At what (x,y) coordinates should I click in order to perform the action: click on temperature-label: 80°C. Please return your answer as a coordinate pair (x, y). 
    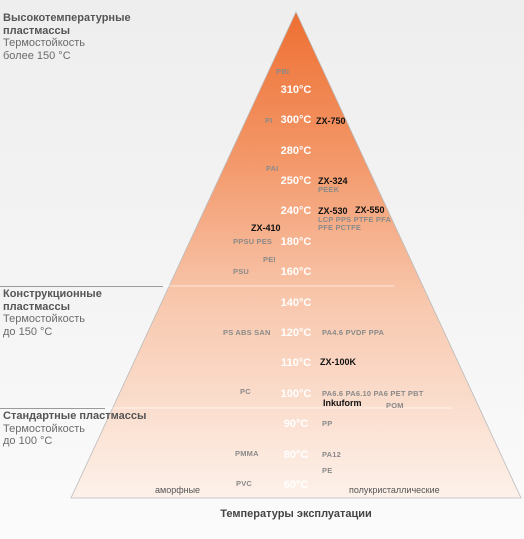
    Looking at the image, I should click on (296, 455).